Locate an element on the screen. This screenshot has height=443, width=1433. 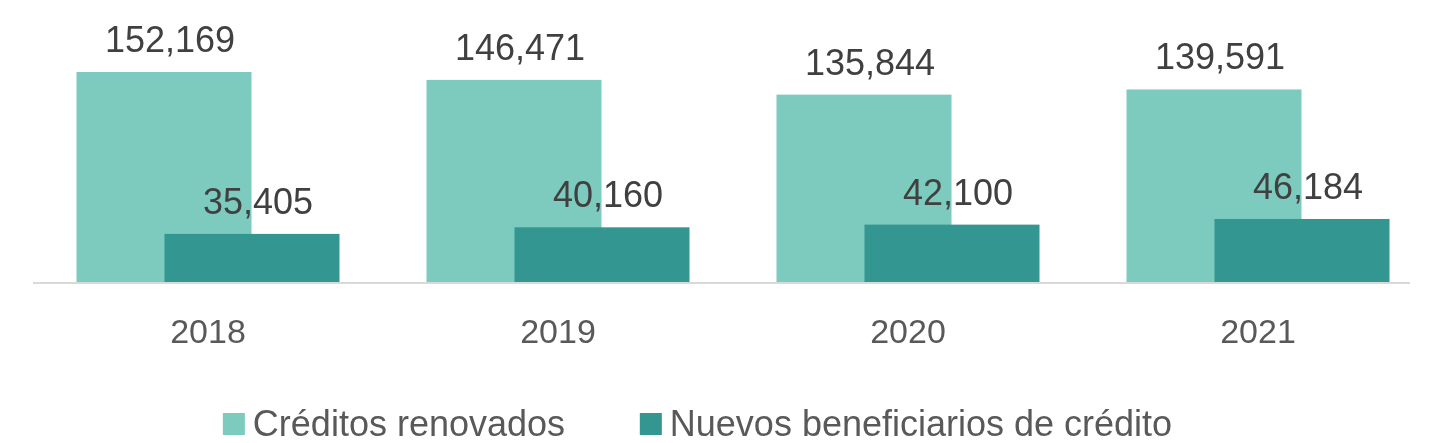
x-tick-label: 2020 is located at coordinates (908, 331).